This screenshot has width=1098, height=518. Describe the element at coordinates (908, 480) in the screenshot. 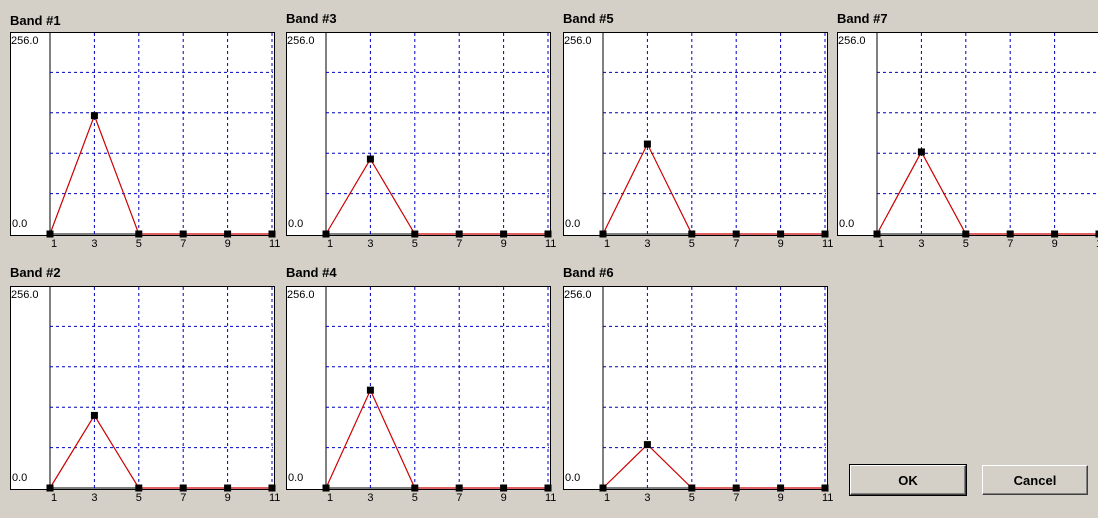

I see `ok-button: OK` at that location.